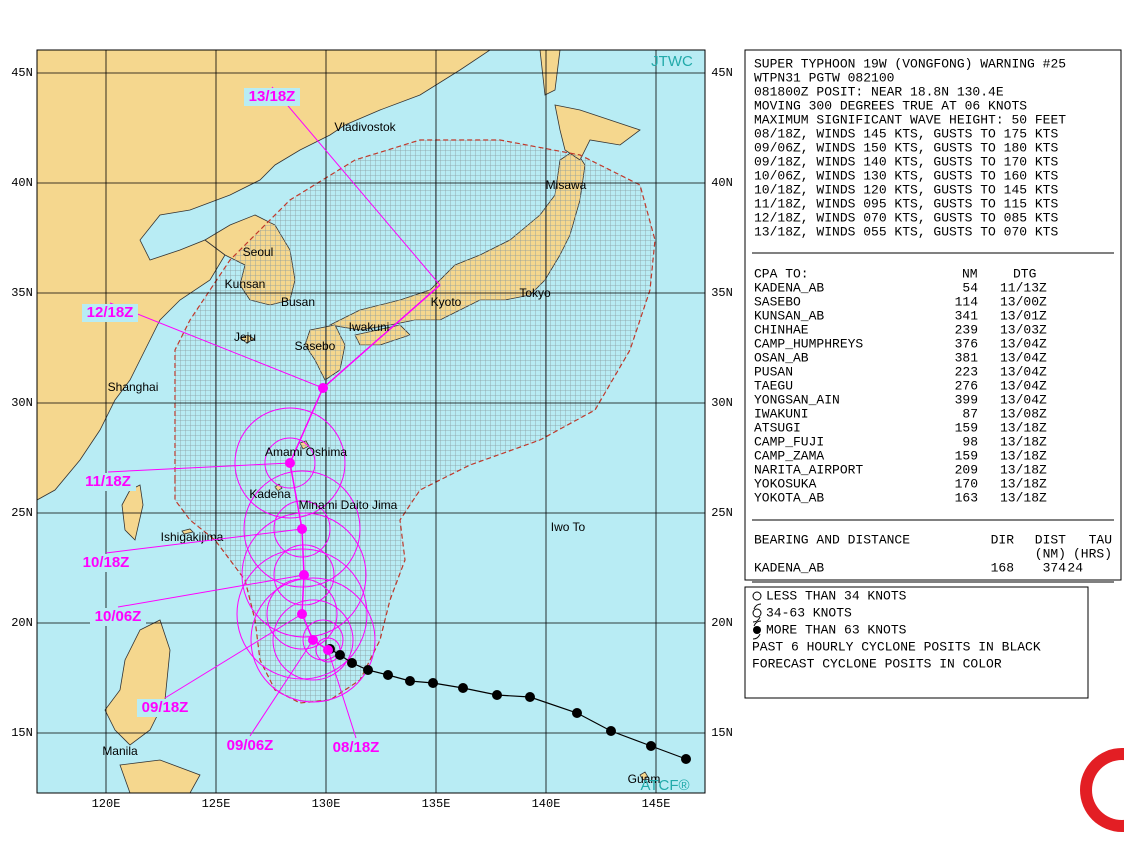 Image resolution: width=1124 pixels, height=842 pixels. Describe the element at coordinates (1100, 539) in the screenshot. I see `bearing-header: TAU` at that location.